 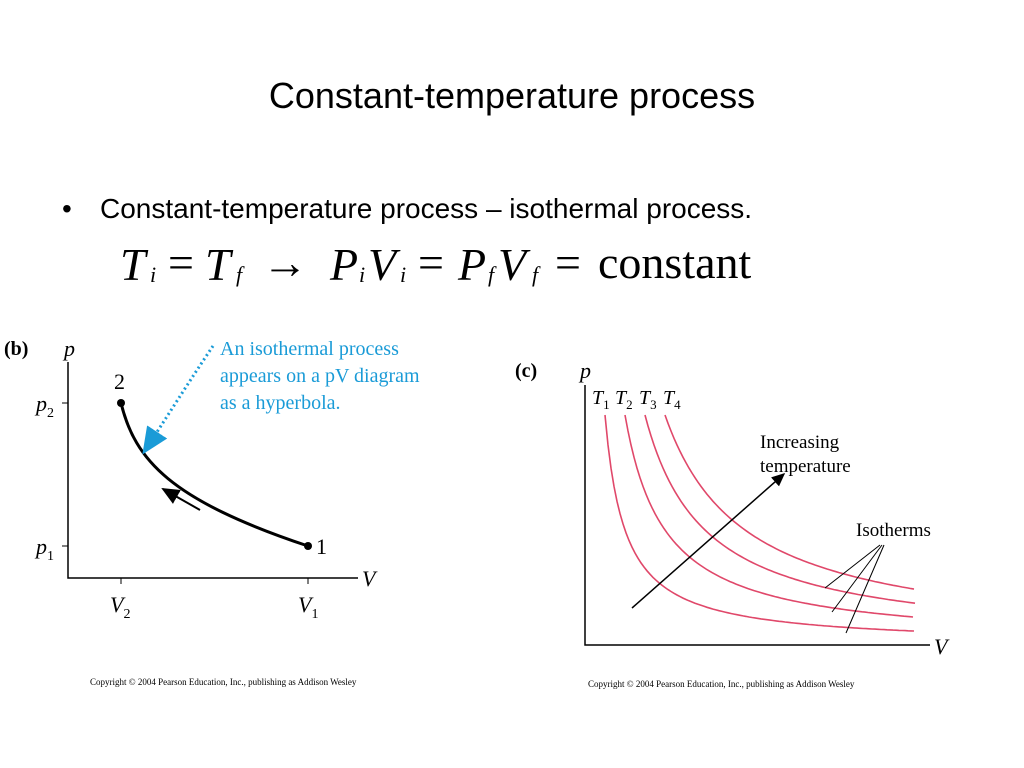 I want to click on equation: T i = T f → P i V i = P f V f = constant, so click(x=436, y=263).